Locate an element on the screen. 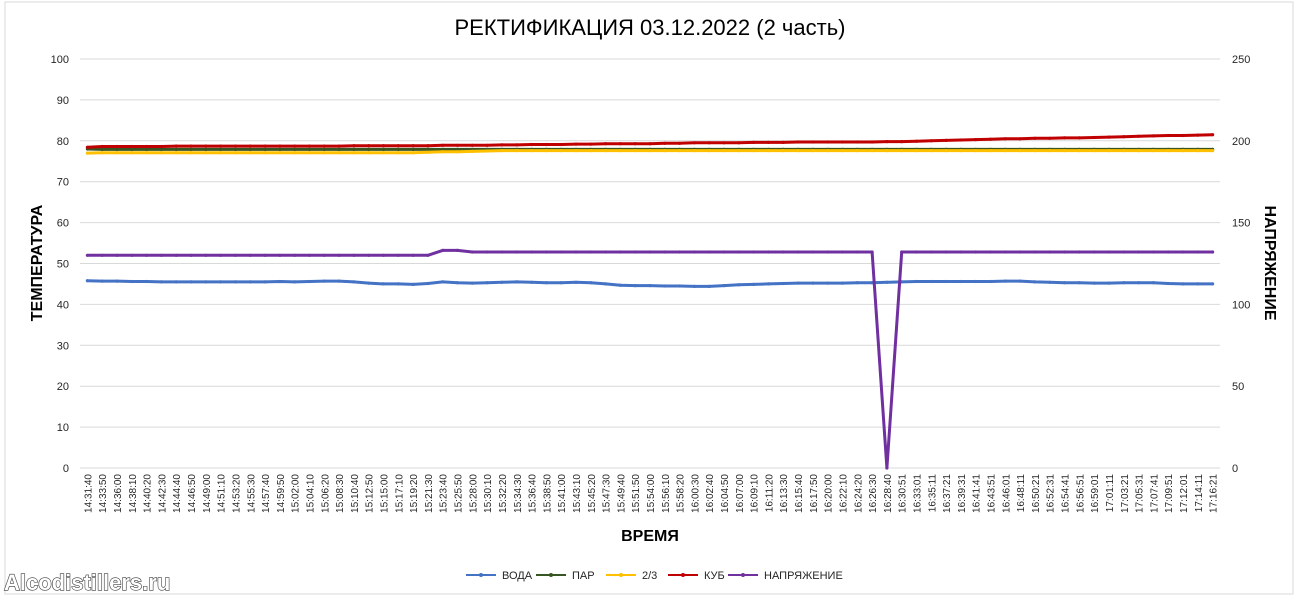 The image size is (1300, 605). legend-item: НАПРЯЖЕНИЕ is located at coordinates (785, 576).